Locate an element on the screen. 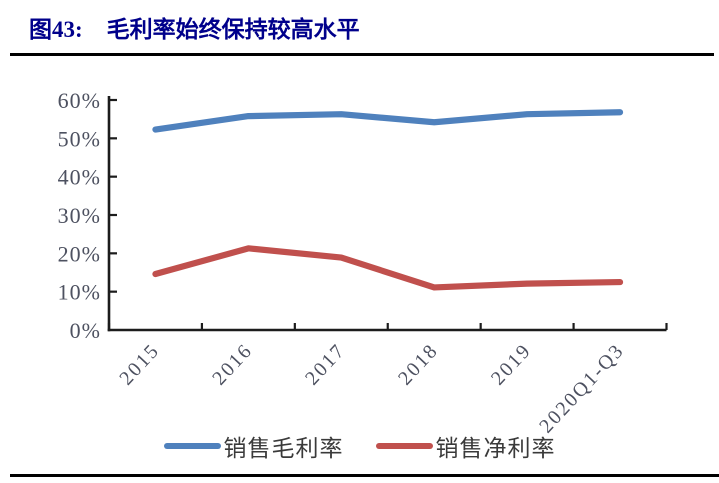 Image resolution: width=719 pixels, height=483 pixels. chart-legend: 销售毛利率 销售净利率 is located at coordinates (359, 446).